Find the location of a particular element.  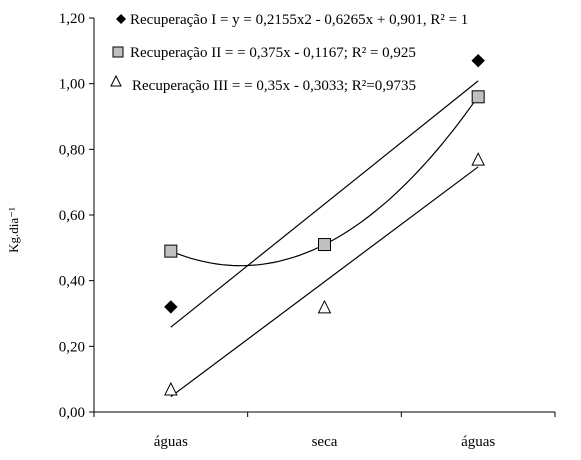

y-tick-label: 0,00 is located at coordinates (72, 413).